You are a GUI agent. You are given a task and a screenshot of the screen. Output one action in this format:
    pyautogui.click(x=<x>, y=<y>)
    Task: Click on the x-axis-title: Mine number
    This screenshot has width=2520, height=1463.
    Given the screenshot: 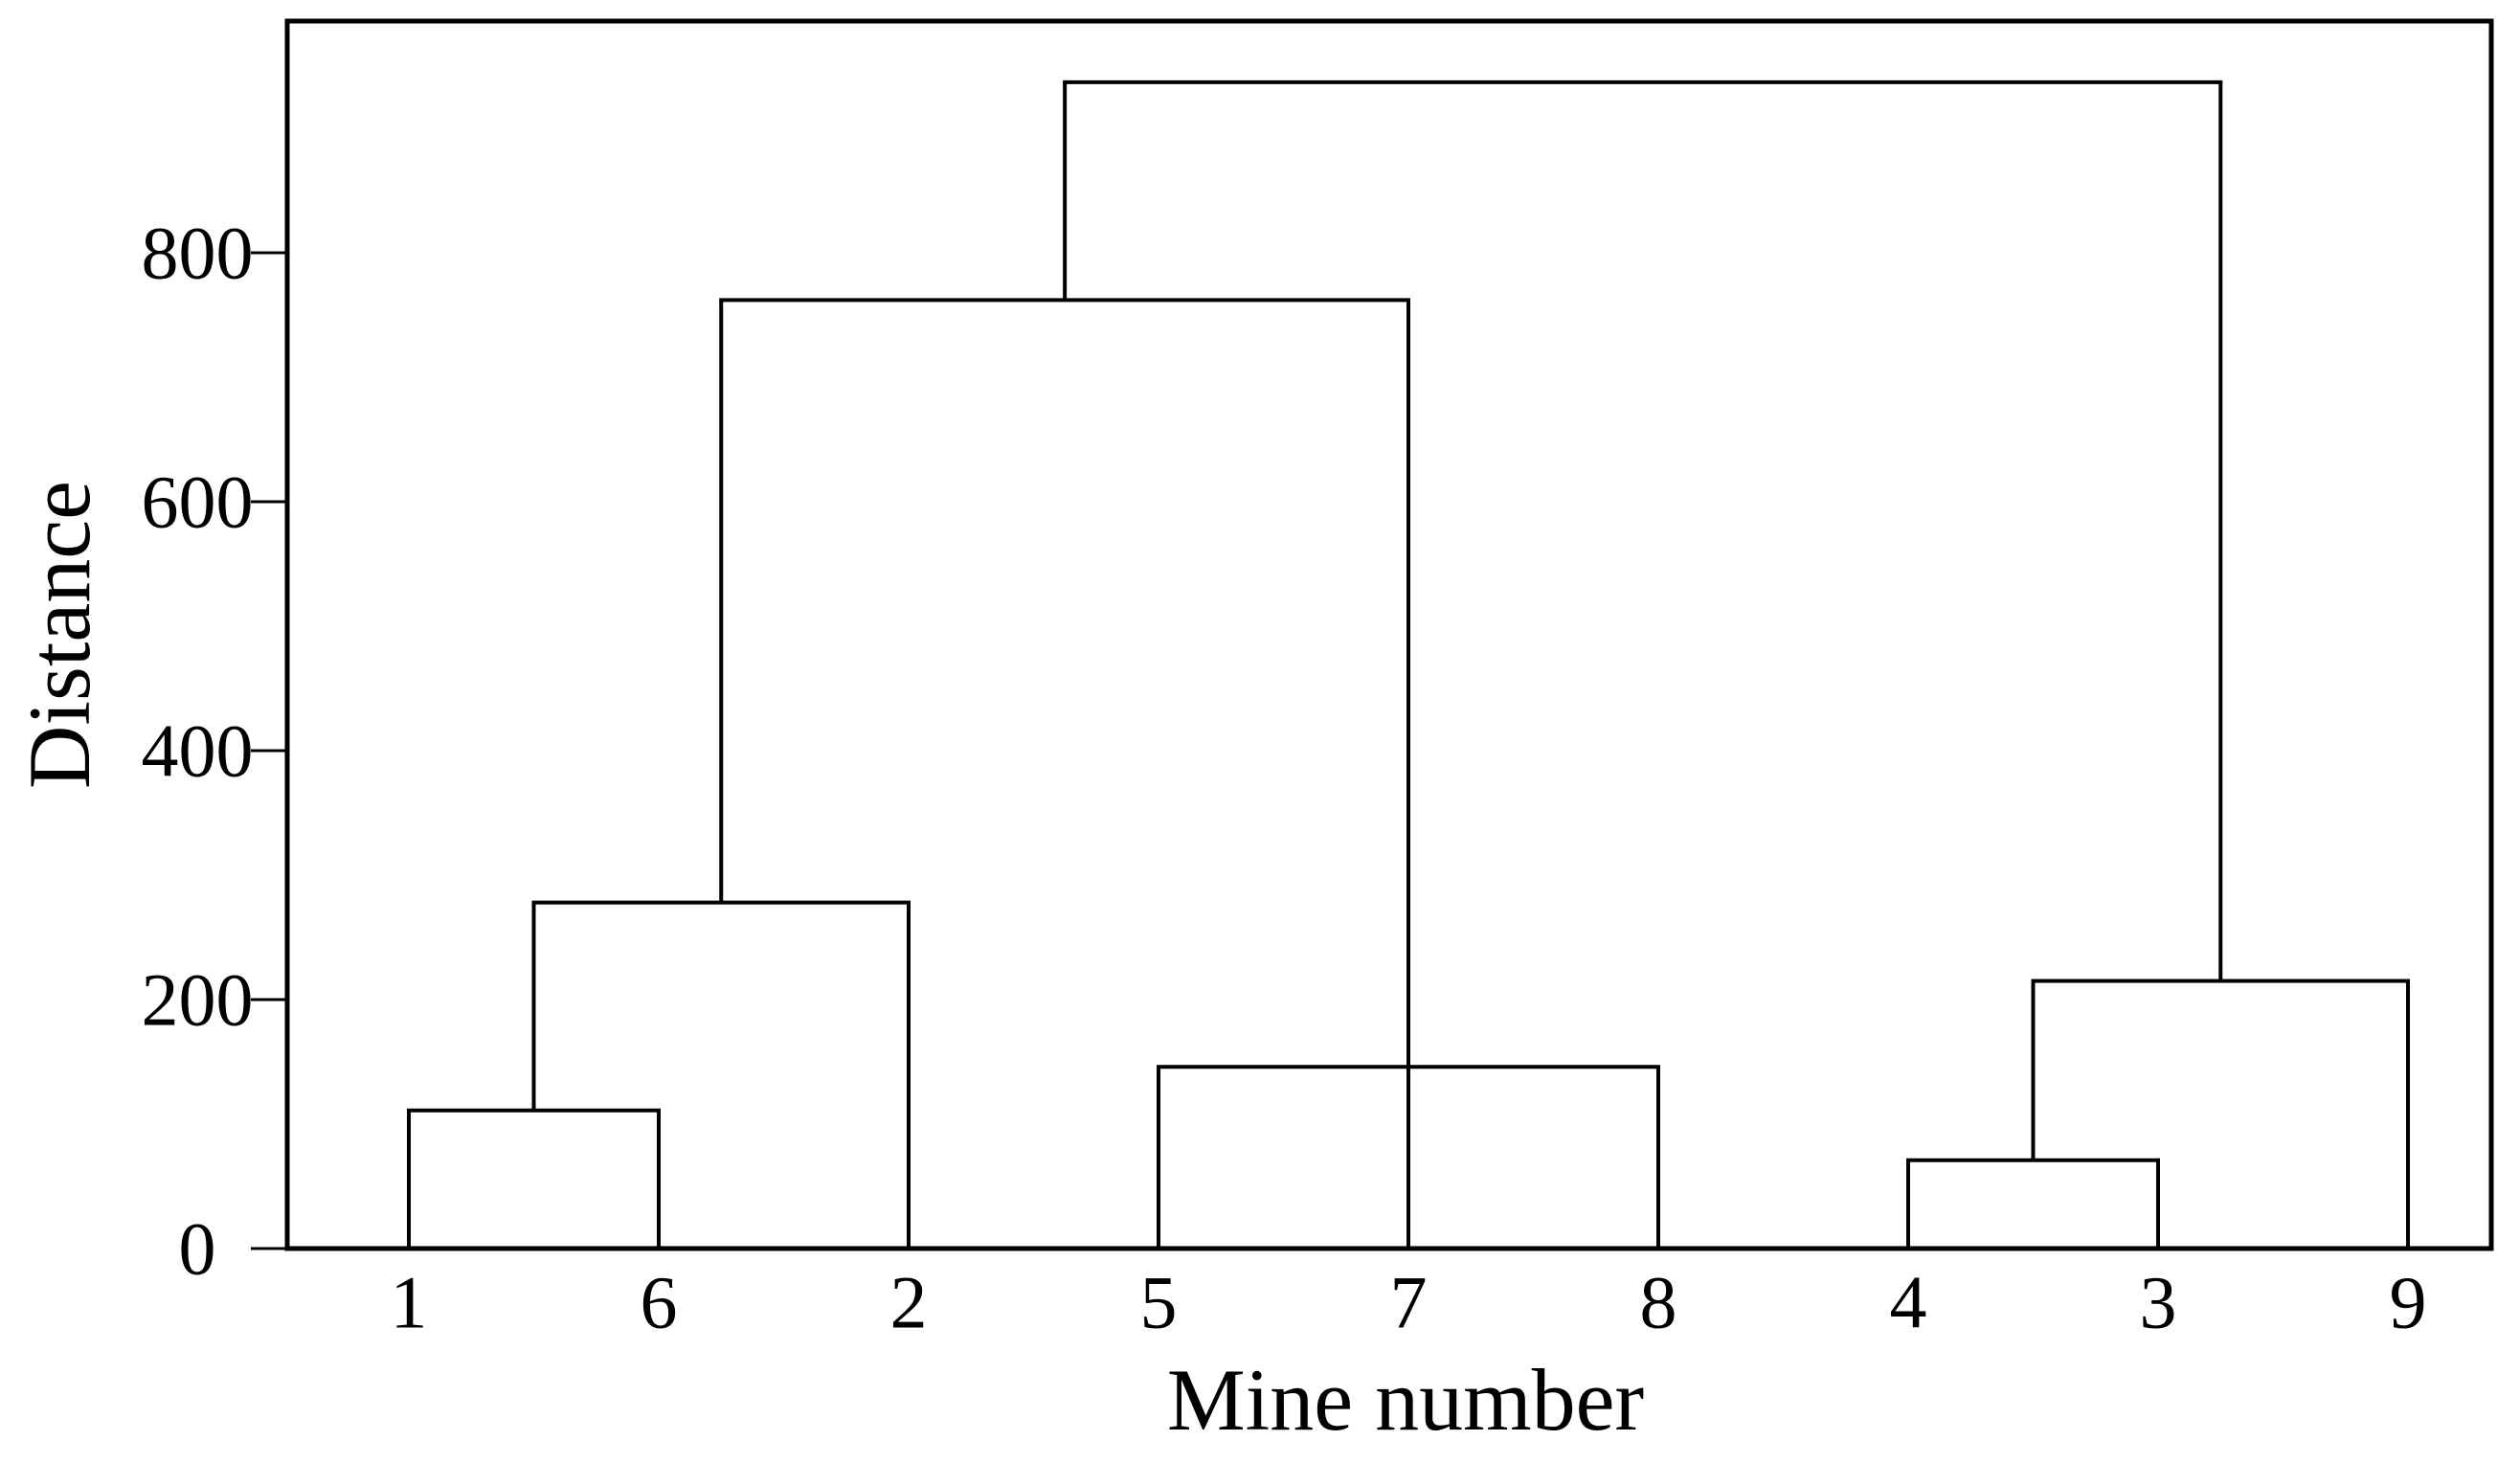 What is the action you would take?
    pyautogui.click(x=1405, y=1400)
    